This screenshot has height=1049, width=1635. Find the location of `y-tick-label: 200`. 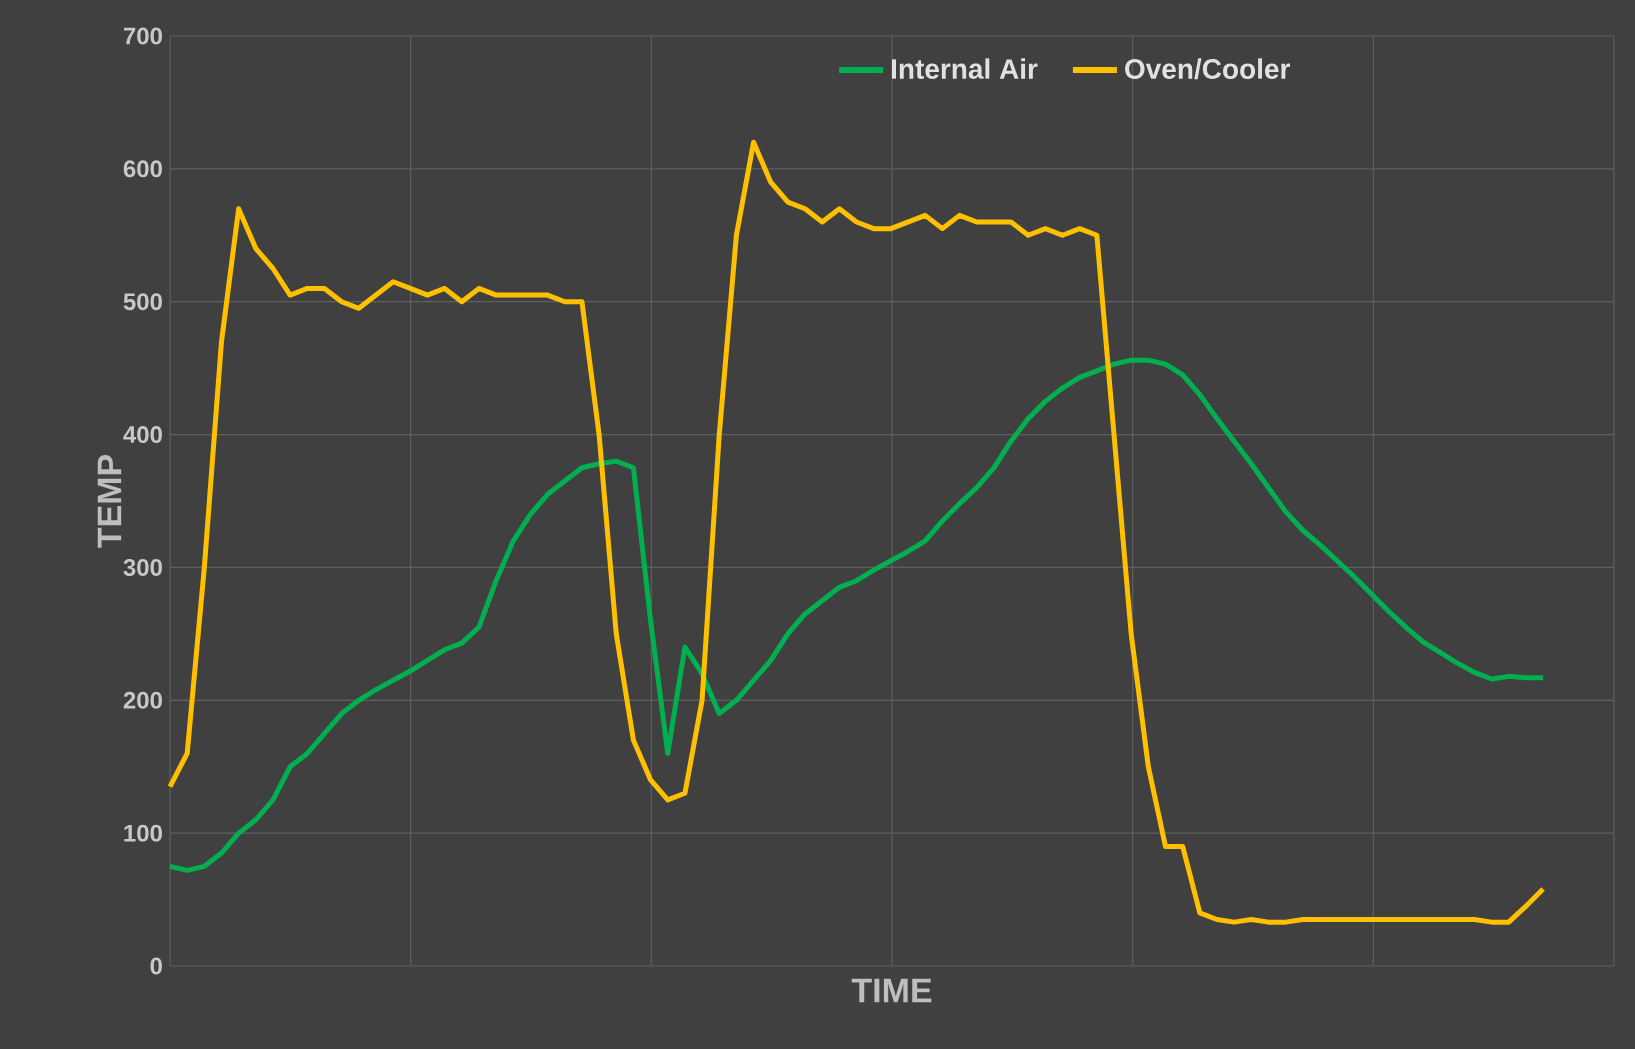

y-tick-label: 200 is located at coordinates (142, 700).